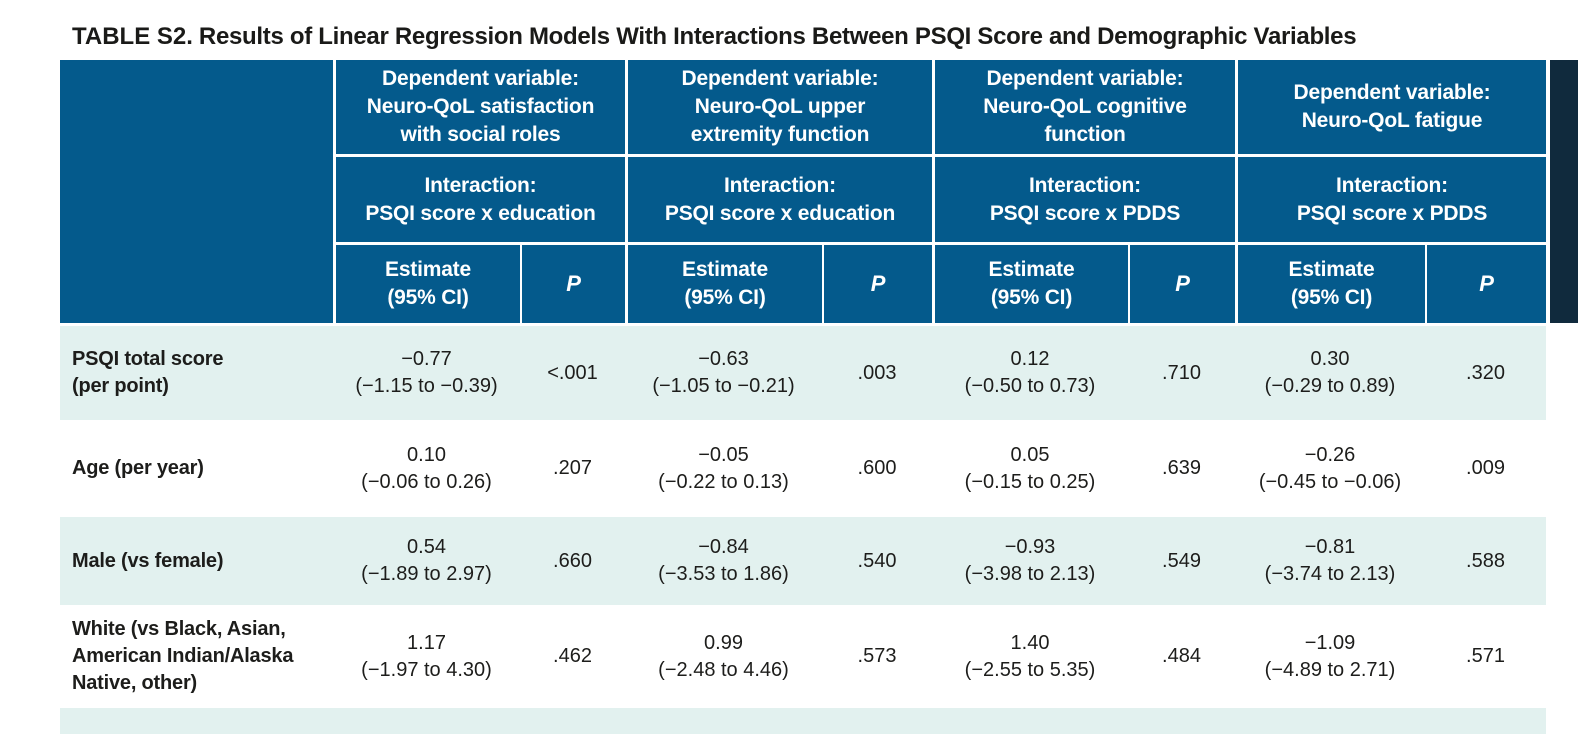 The height and width of the screenshot is (734, 1578). Describe the element at coordinates (1390, 198) in the screenshot. I see `header-interaction-4: Interaction: PSQI score x PDDS` at that location.